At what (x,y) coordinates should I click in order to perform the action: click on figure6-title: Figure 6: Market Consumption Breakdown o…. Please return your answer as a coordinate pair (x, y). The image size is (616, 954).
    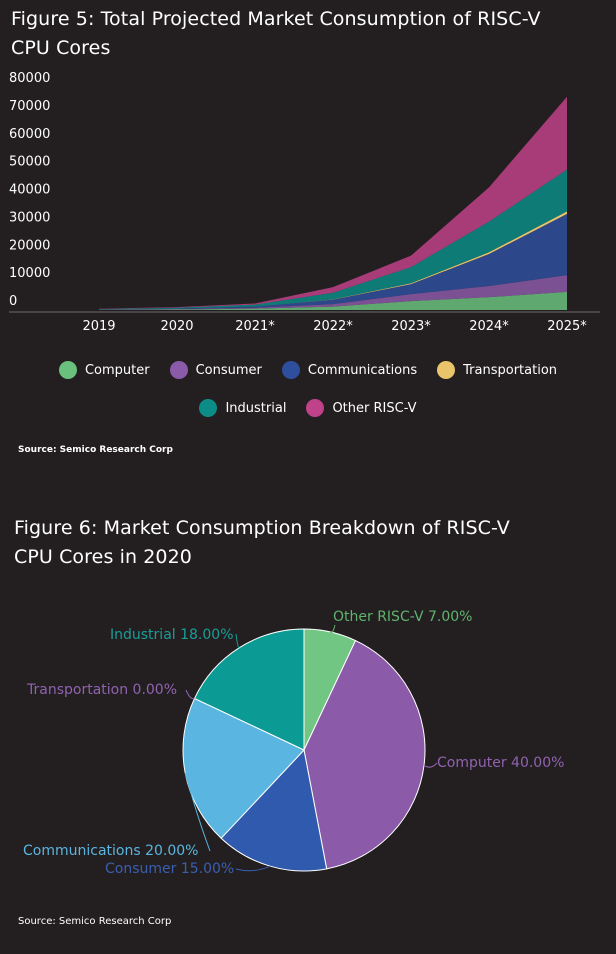
    Looking at the image, I should click on (262, 542).